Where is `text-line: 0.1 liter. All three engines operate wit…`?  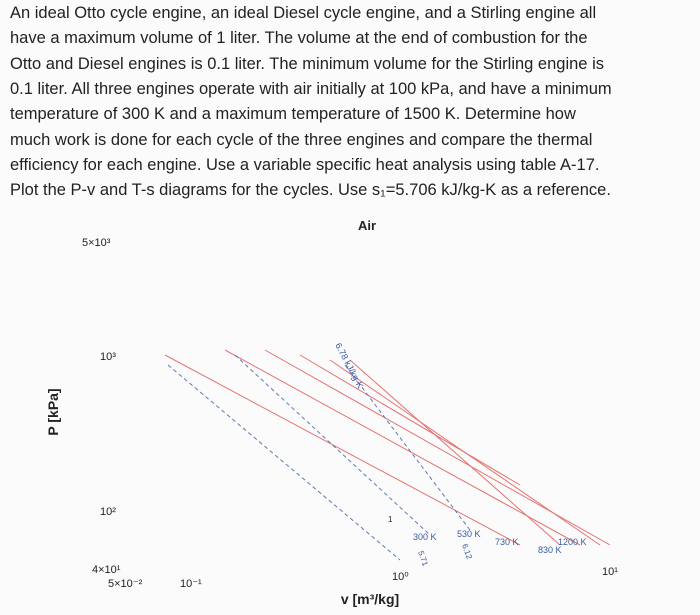
text-line: 0.1 liter. All three engines operate wit… is located at coordinates (311, 88).